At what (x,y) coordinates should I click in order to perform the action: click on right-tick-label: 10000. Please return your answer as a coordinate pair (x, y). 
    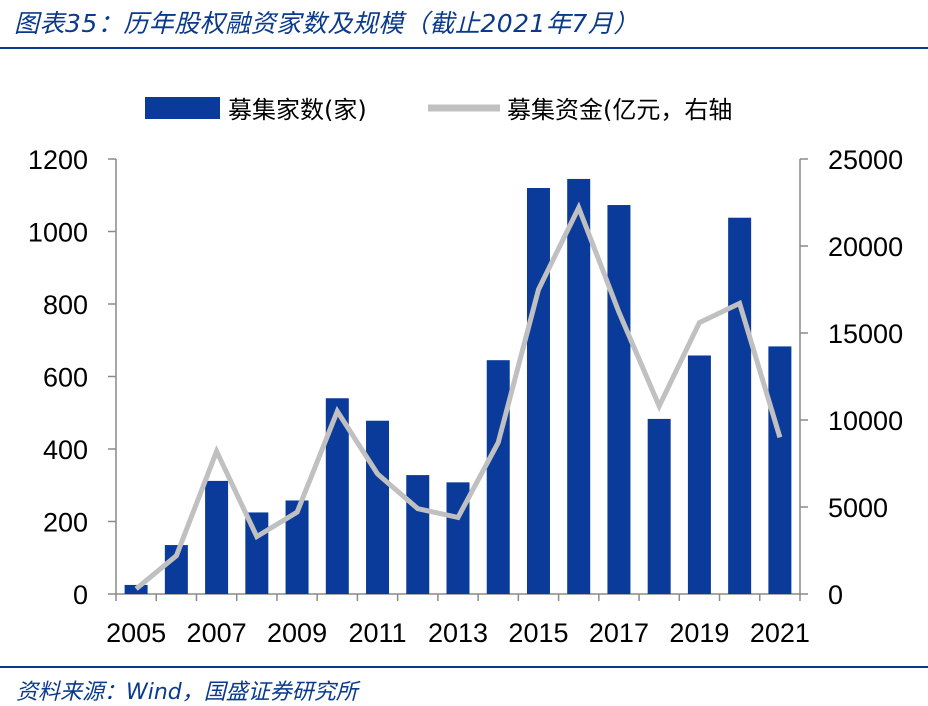
    Looking at the image, I should click on (865, 421).